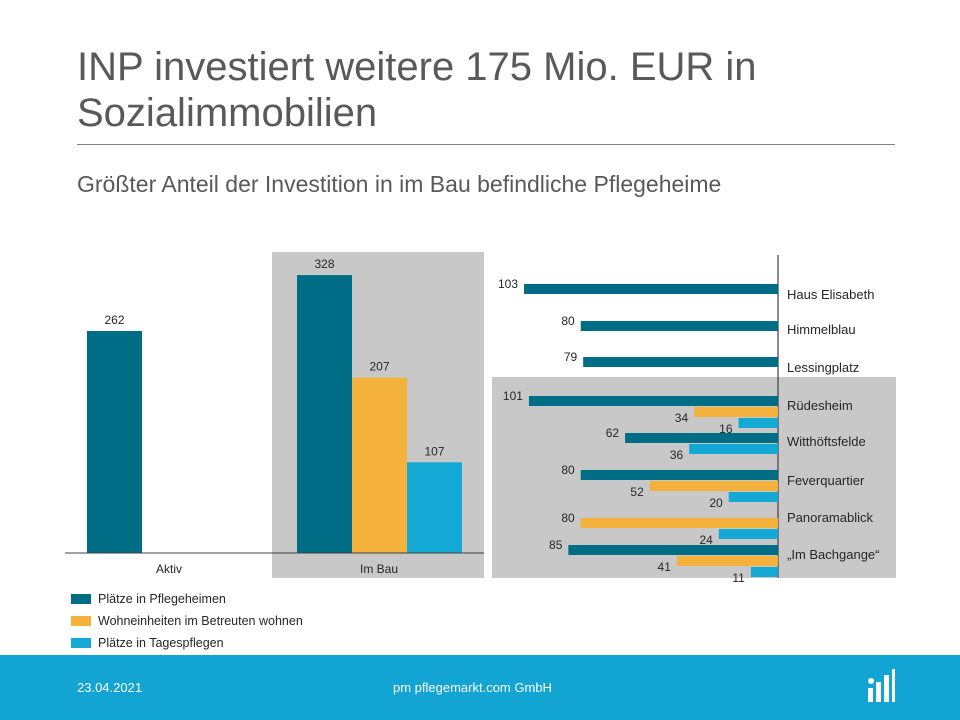 Image resolution: width=960 pixels, height=720 pixels. Describe the element at coordinates (81, 599) in the screenshot. I see `legend-swatch-pflegeheime` at that location.